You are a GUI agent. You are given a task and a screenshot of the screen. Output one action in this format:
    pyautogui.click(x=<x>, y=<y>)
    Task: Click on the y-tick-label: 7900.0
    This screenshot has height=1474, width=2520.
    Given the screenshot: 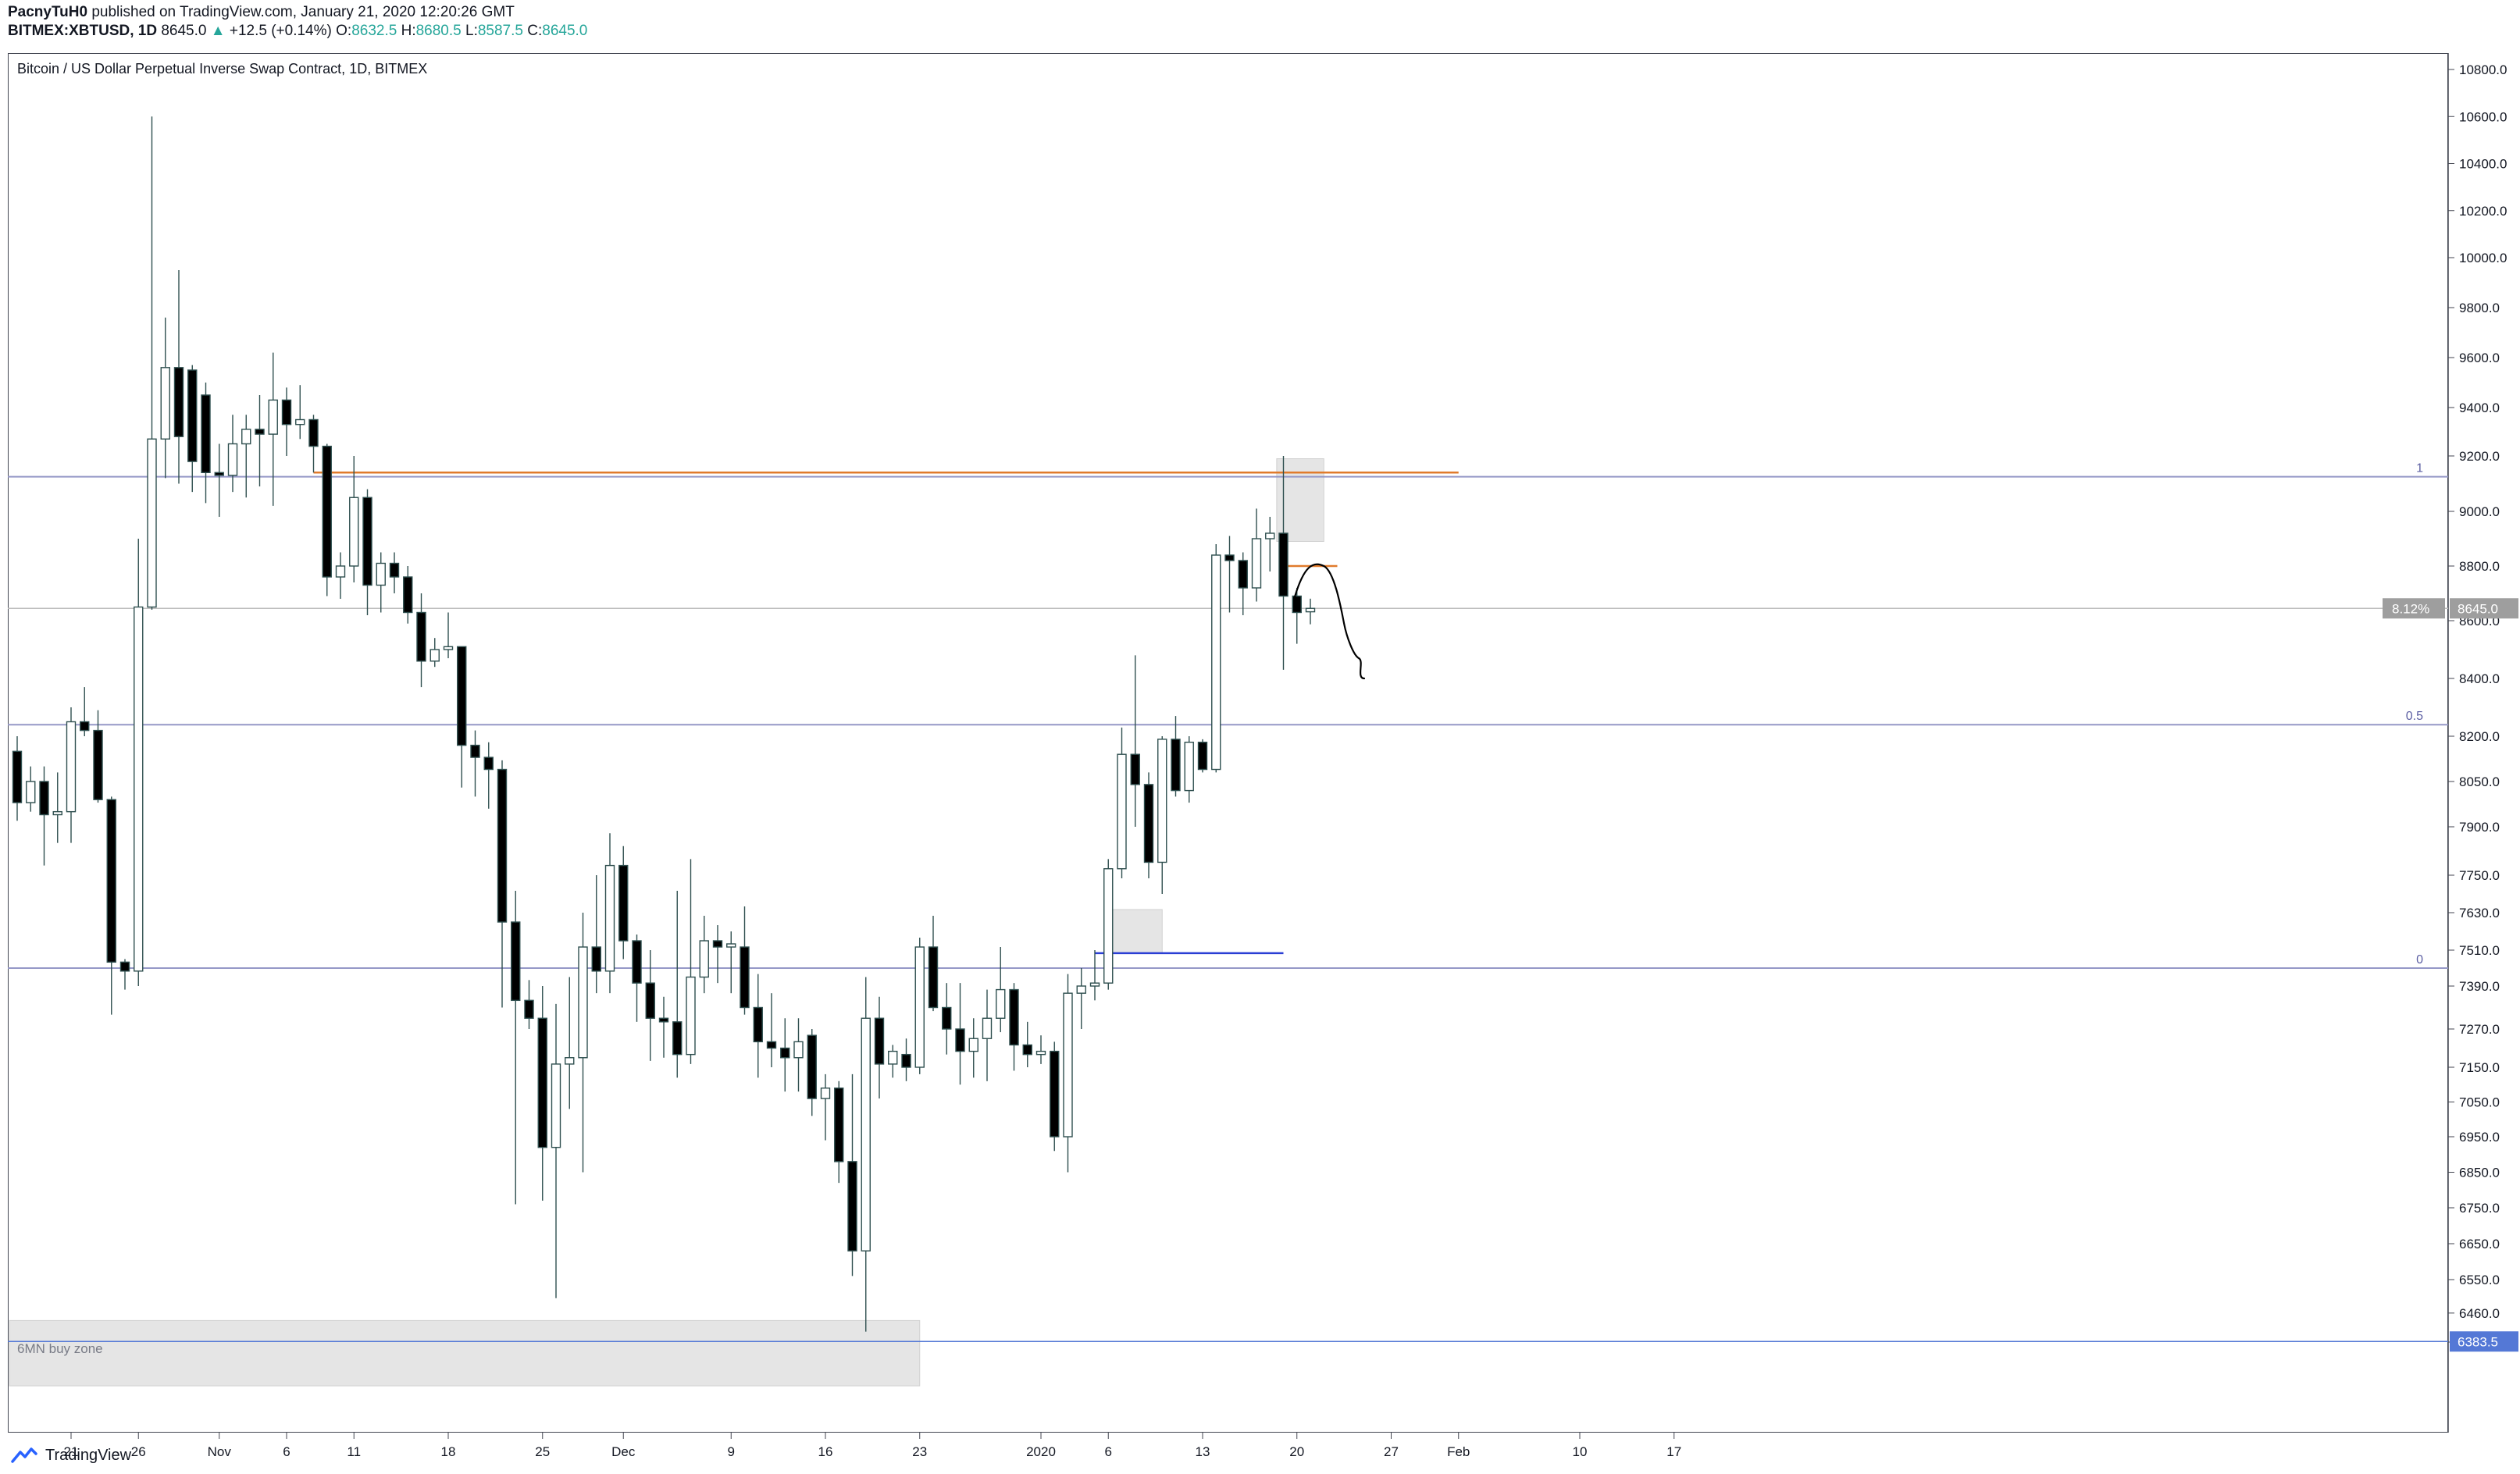 What is the action you would take?
    pyautogui.click(x=2479, y=827)
    